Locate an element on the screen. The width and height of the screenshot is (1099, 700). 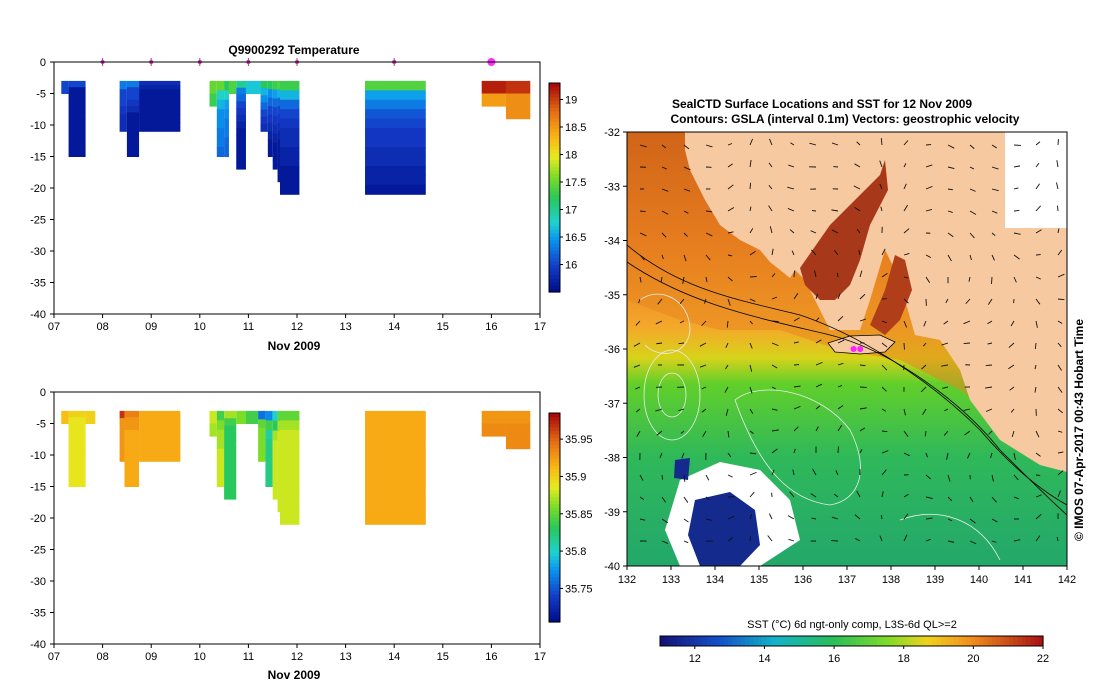
y-tick-label: -25 is located at coordinates (38, 221).